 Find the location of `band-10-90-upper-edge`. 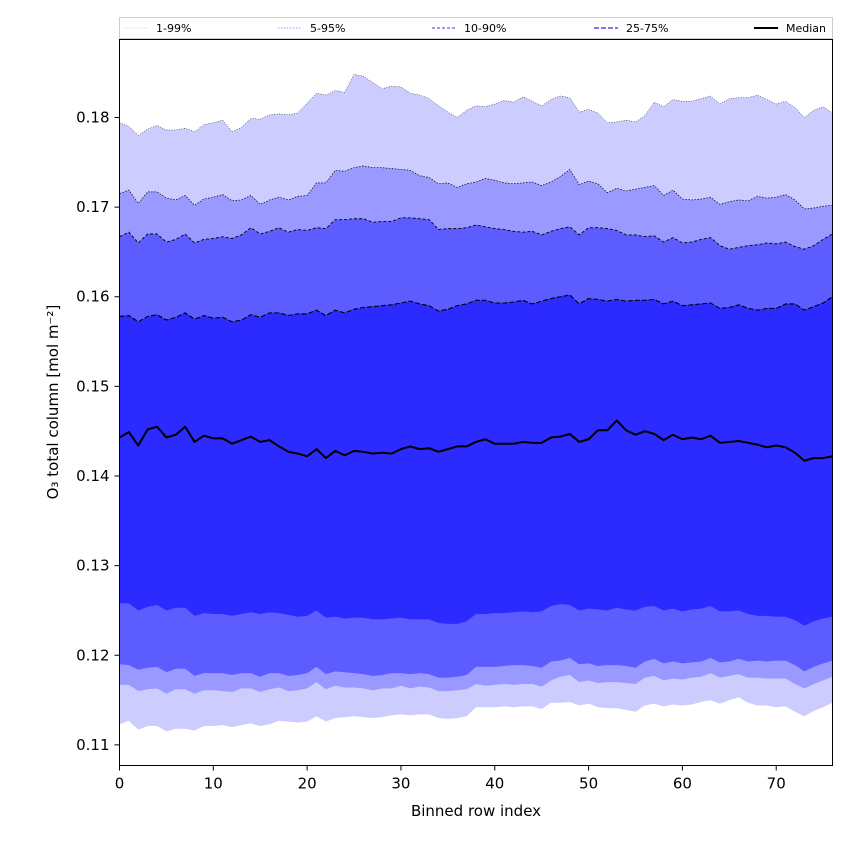

band-10-90-upper-edge is located at coordinates (476, 233).